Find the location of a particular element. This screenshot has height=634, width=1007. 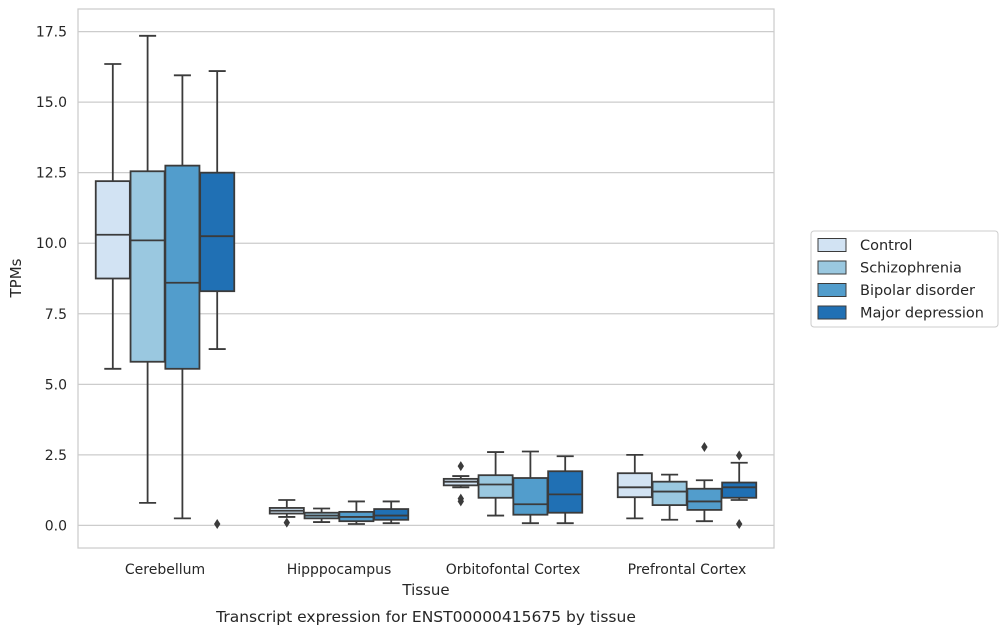

legend-item-control: Control is located at coordinates (864, 246).